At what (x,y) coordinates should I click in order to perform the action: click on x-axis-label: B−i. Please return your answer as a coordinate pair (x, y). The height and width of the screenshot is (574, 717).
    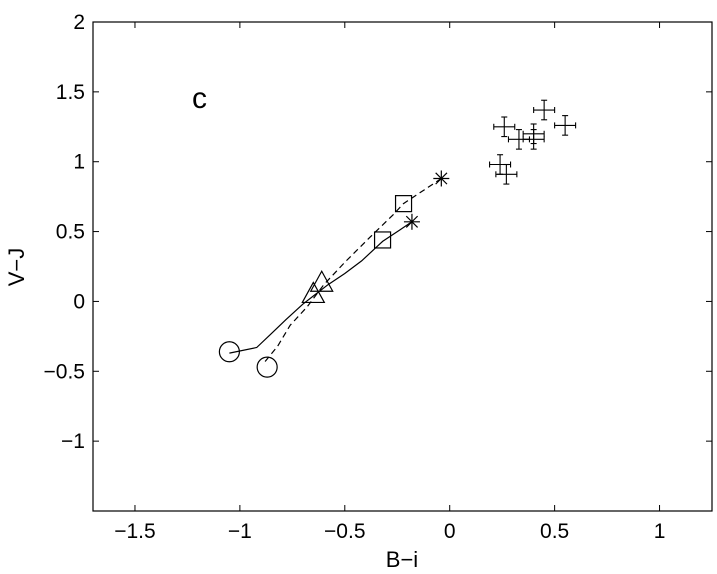
    Looking at the image, I should click on (402, 559).